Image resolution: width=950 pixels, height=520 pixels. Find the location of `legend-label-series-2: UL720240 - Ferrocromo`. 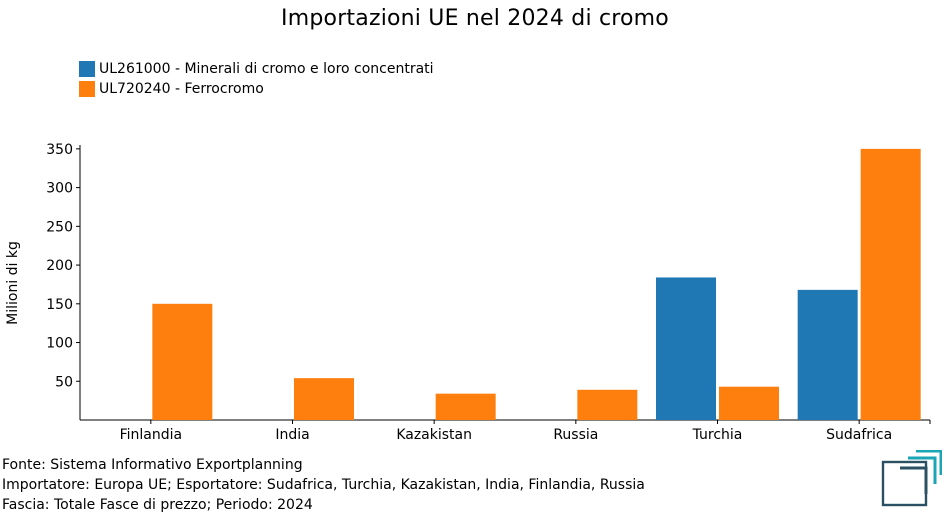

legend-label-series-2: UL720240 - Ferrocromo is located at coordinates (181, 89).